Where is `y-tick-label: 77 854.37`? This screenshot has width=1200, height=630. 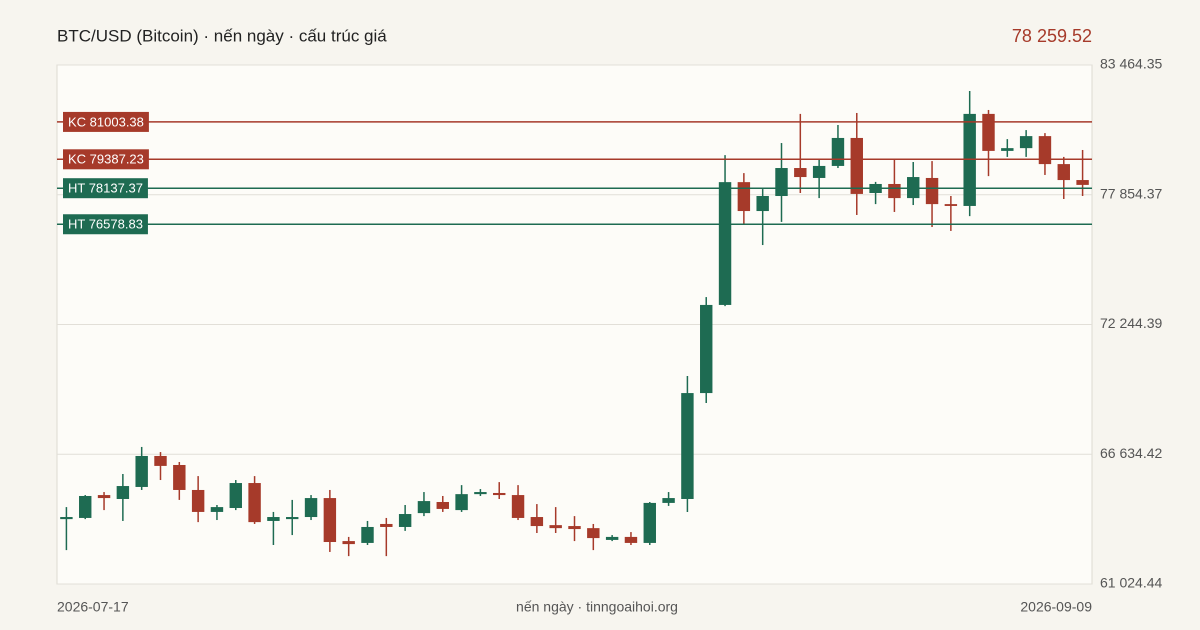
y-tick-label: 77 854.37 is located at coordinates (1131, 193).